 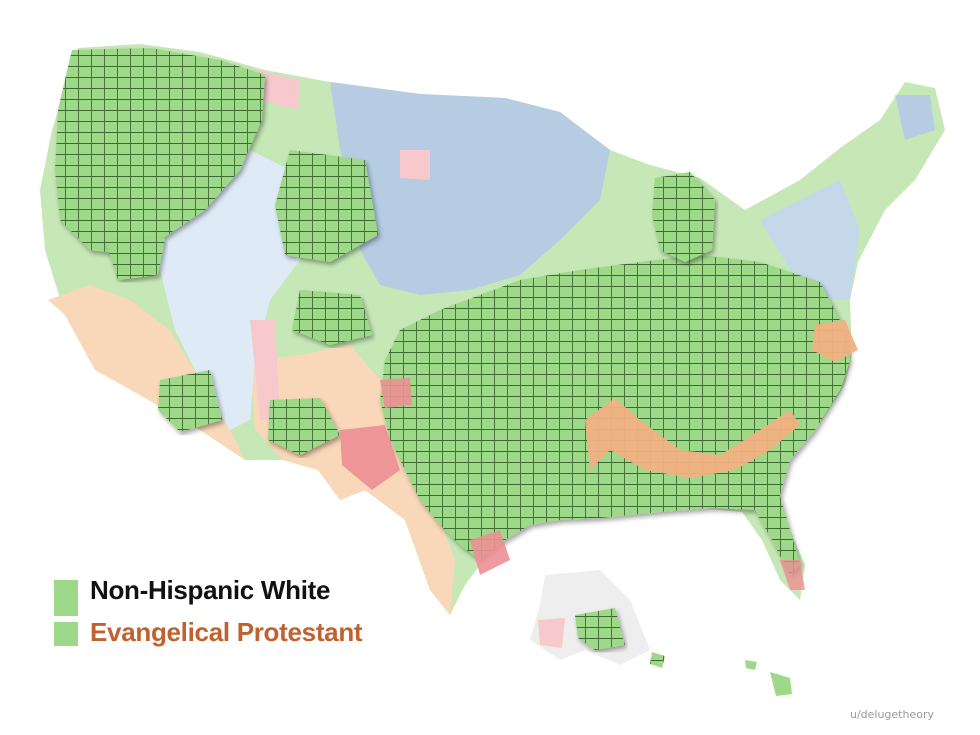 What do you see at coordinates (683, 217) in the screenshot?
I see `region-michigan` at bounding box center [683, 217].